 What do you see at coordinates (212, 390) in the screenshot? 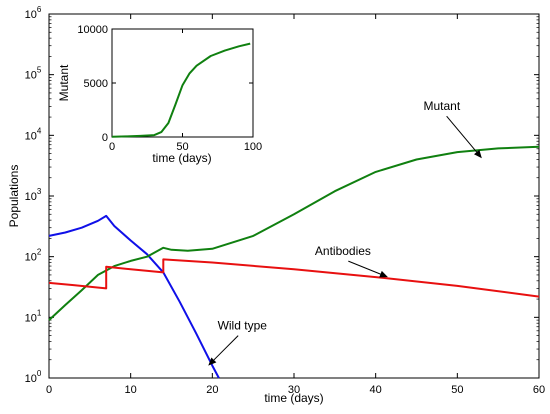
I see `main-x-tick-label: 20` at bounding box center [212, 390].